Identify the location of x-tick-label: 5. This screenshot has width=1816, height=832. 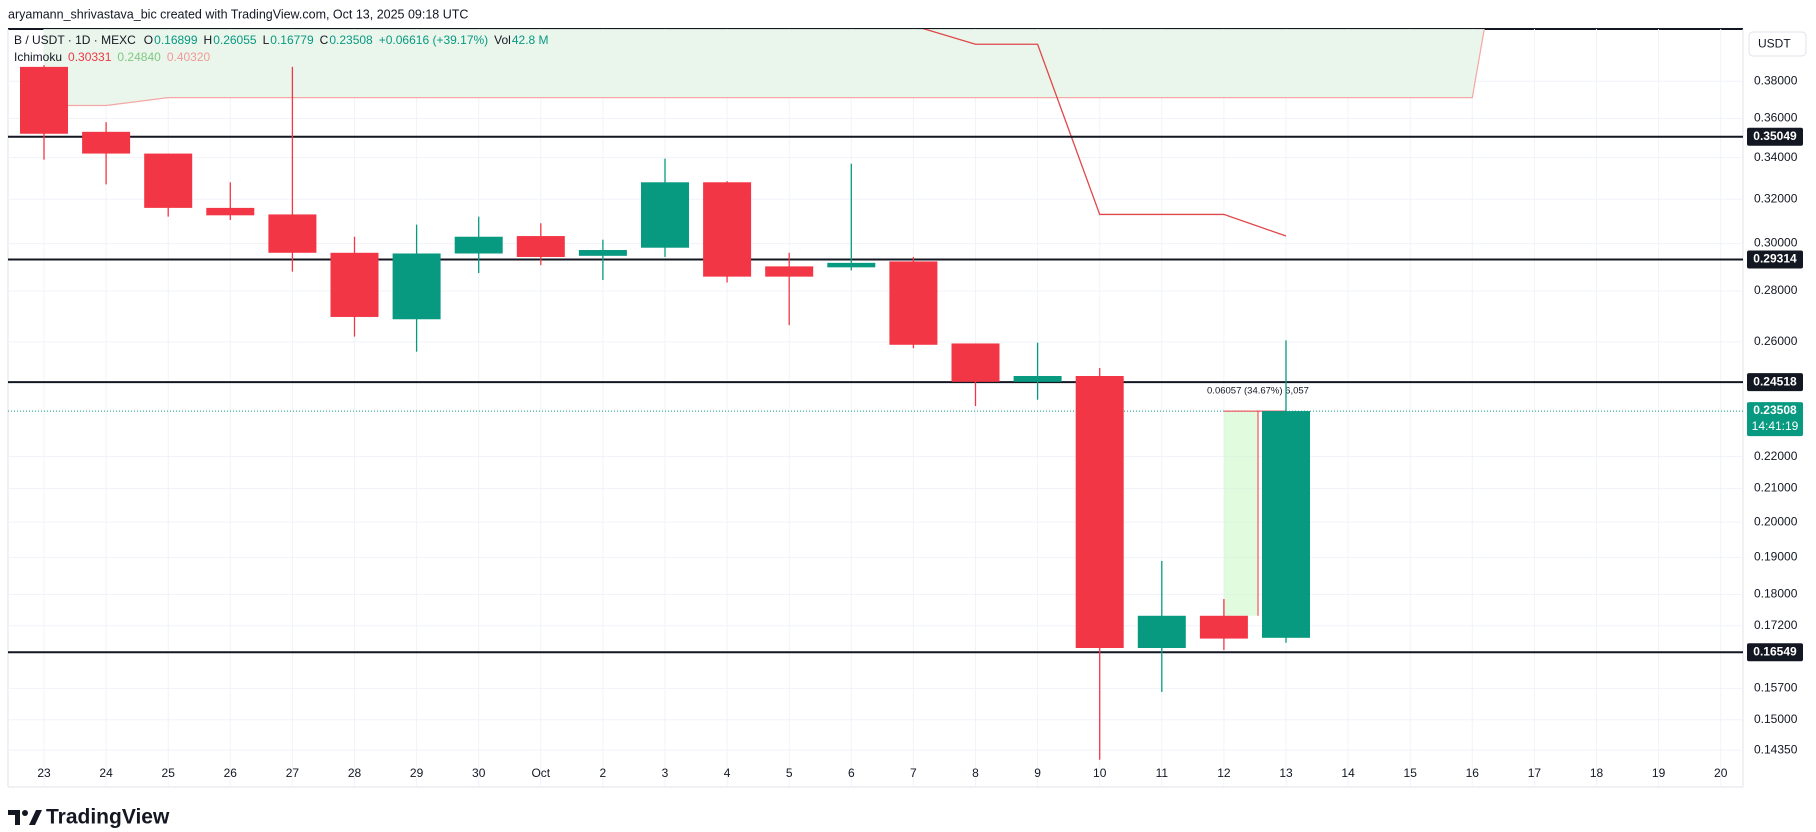
(789, 773).